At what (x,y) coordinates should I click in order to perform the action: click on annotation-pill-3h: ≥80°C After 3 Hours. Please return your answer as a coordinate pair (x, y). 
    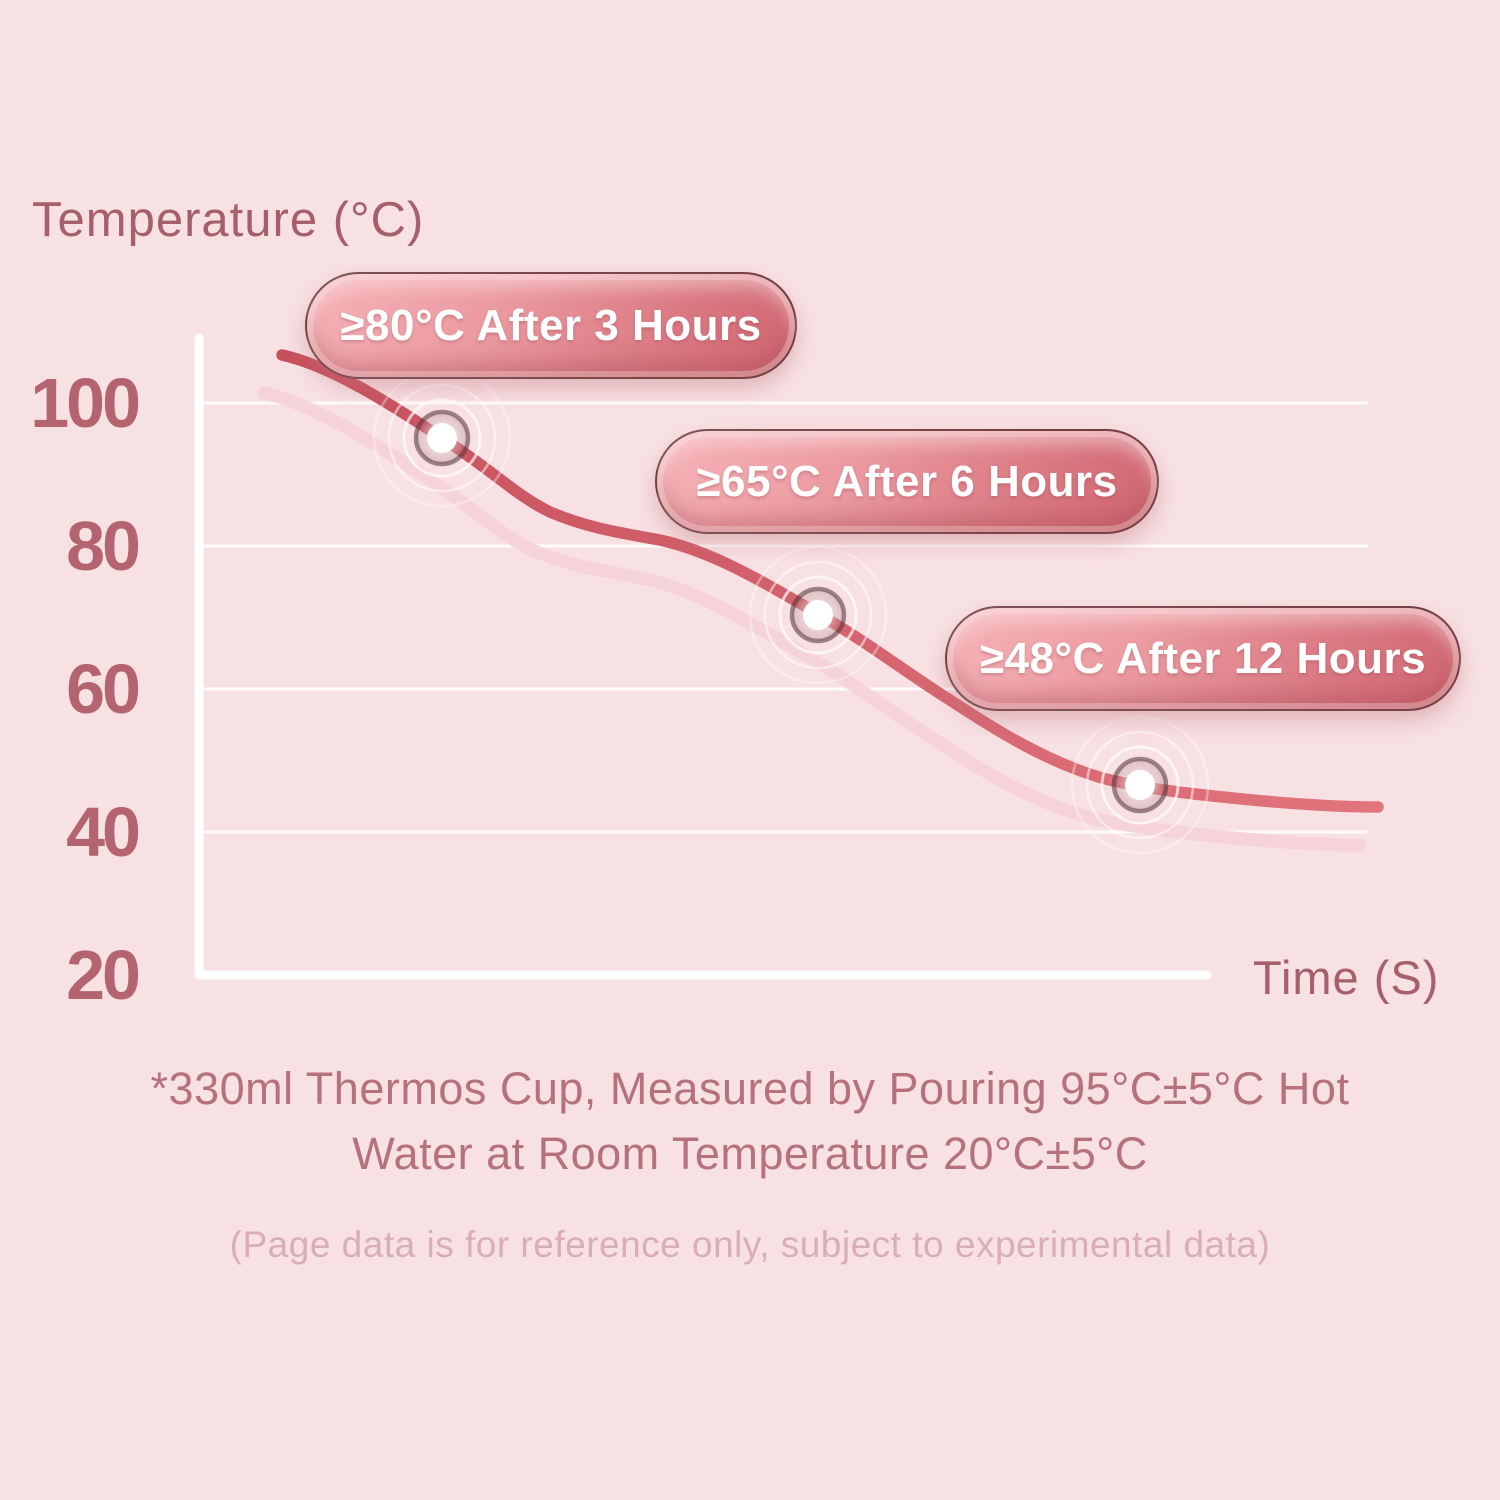
    Looking at the image, I should click on (551, 325).